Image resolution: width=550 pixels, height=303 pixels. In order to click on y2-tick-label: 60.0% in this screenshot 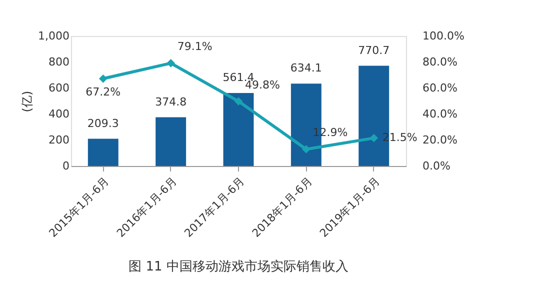, I will do `click(440, 88)`.